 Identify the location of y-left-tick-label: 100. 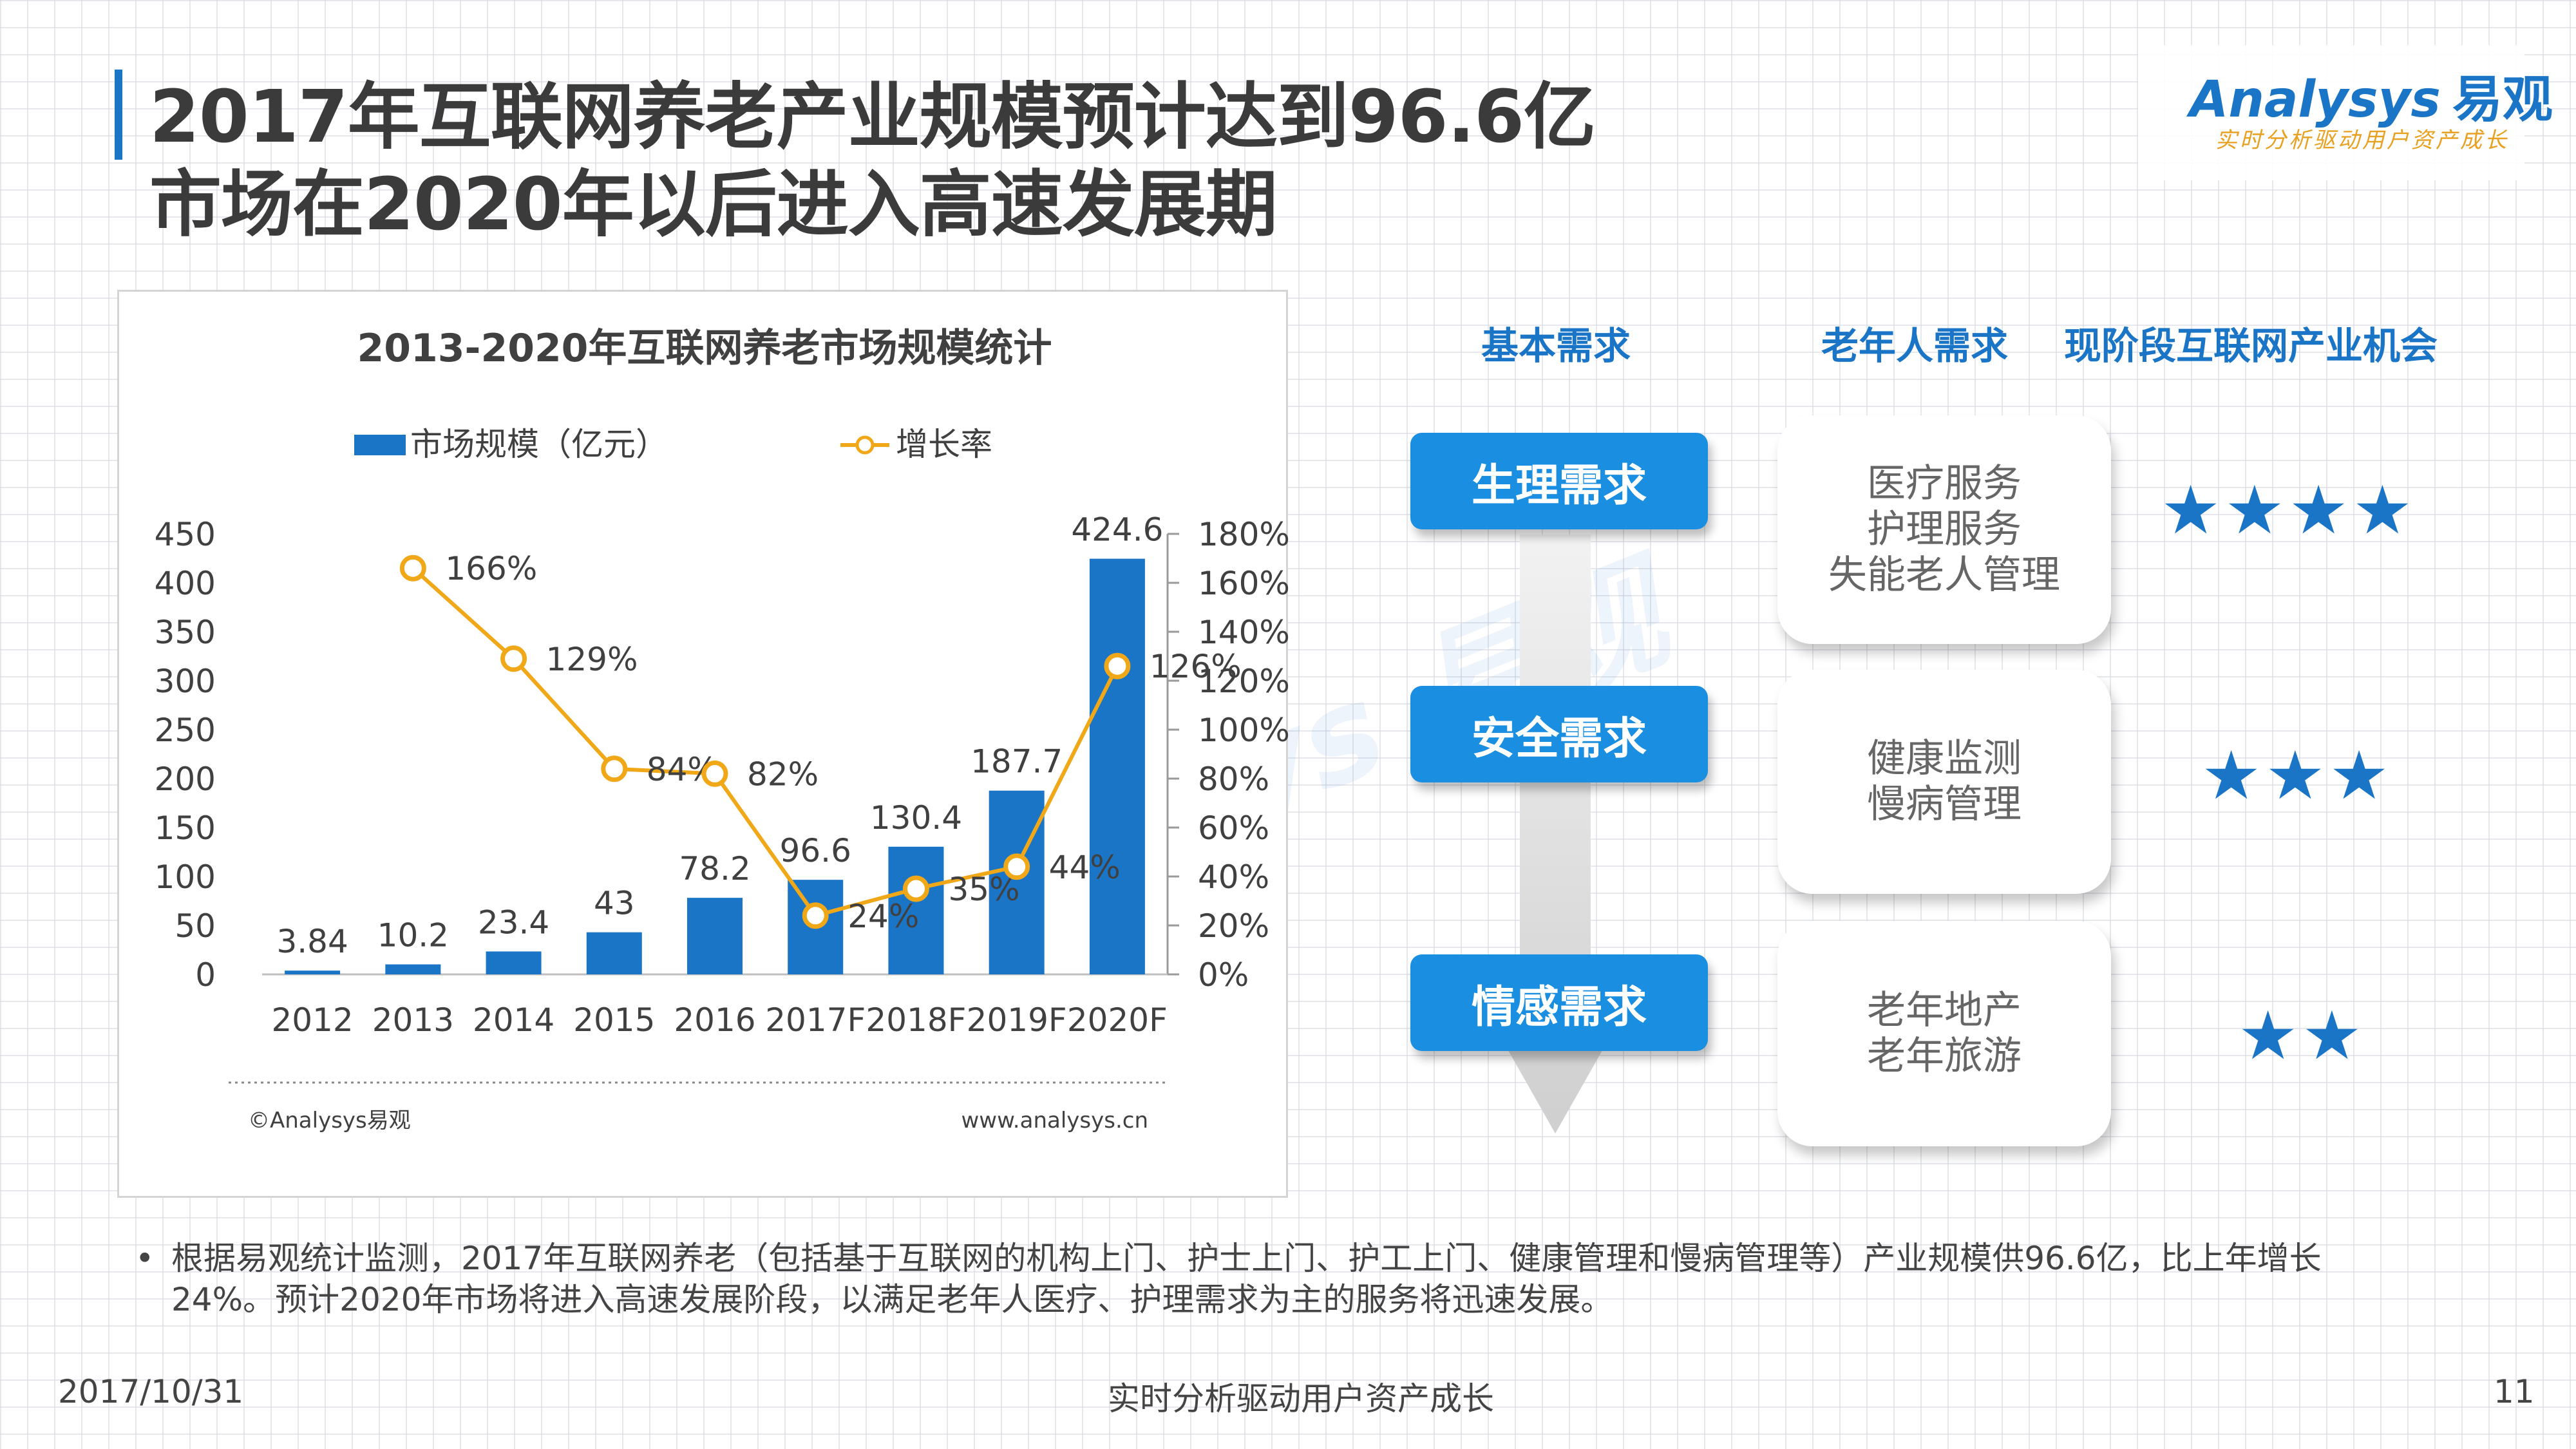
(185, 877).